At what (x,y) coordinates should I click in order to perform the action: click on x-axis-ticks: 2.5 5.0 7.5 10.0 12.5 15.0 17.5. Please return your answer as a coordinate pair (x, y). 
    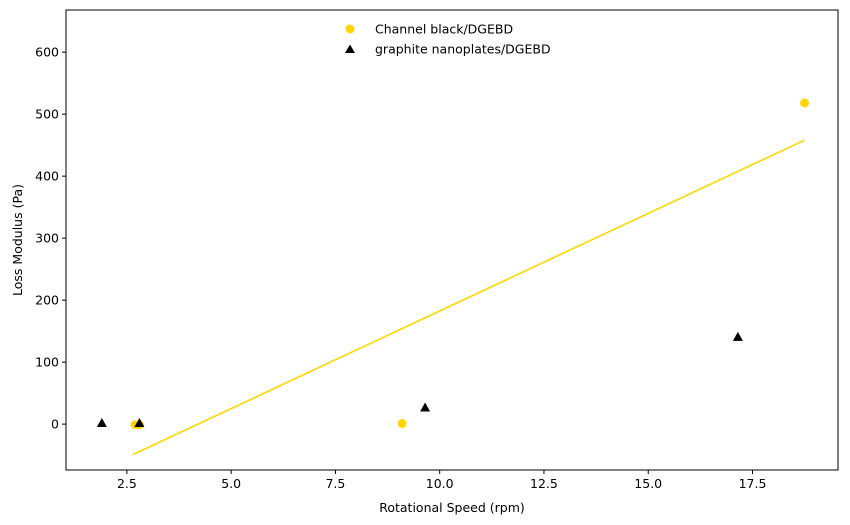
    Looking at the image, I should click on (441, 480).